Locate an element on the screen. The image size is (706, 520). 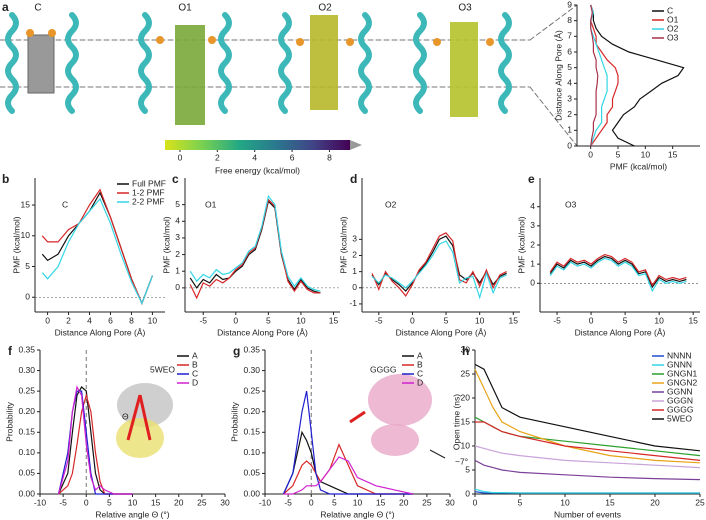
y-tick-label: 30 is located at coordinates (466, 349).